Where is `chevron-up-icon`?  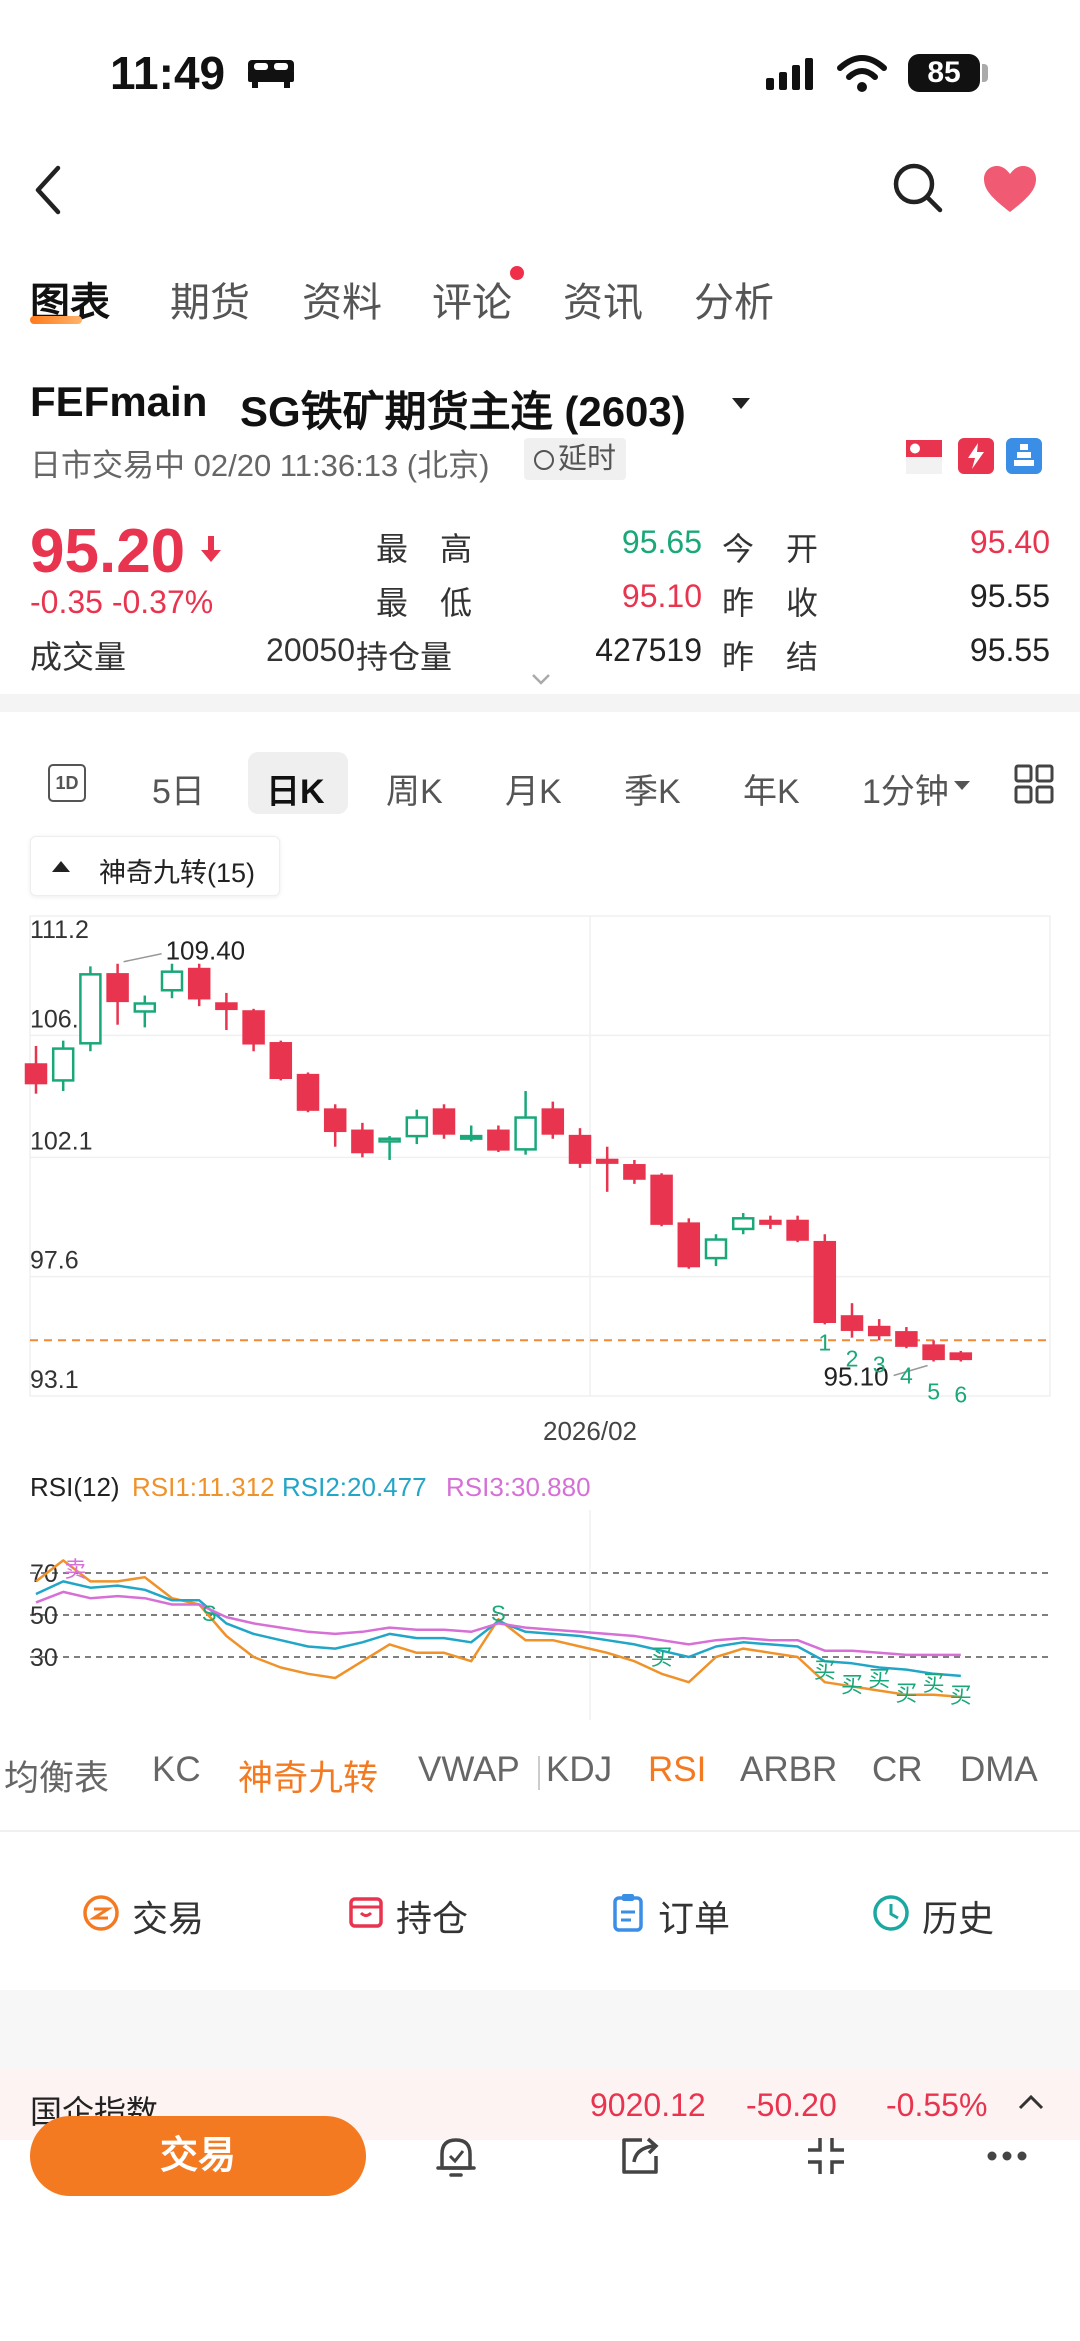
chevron-up-icon is located at coordinates (1031, 2102).